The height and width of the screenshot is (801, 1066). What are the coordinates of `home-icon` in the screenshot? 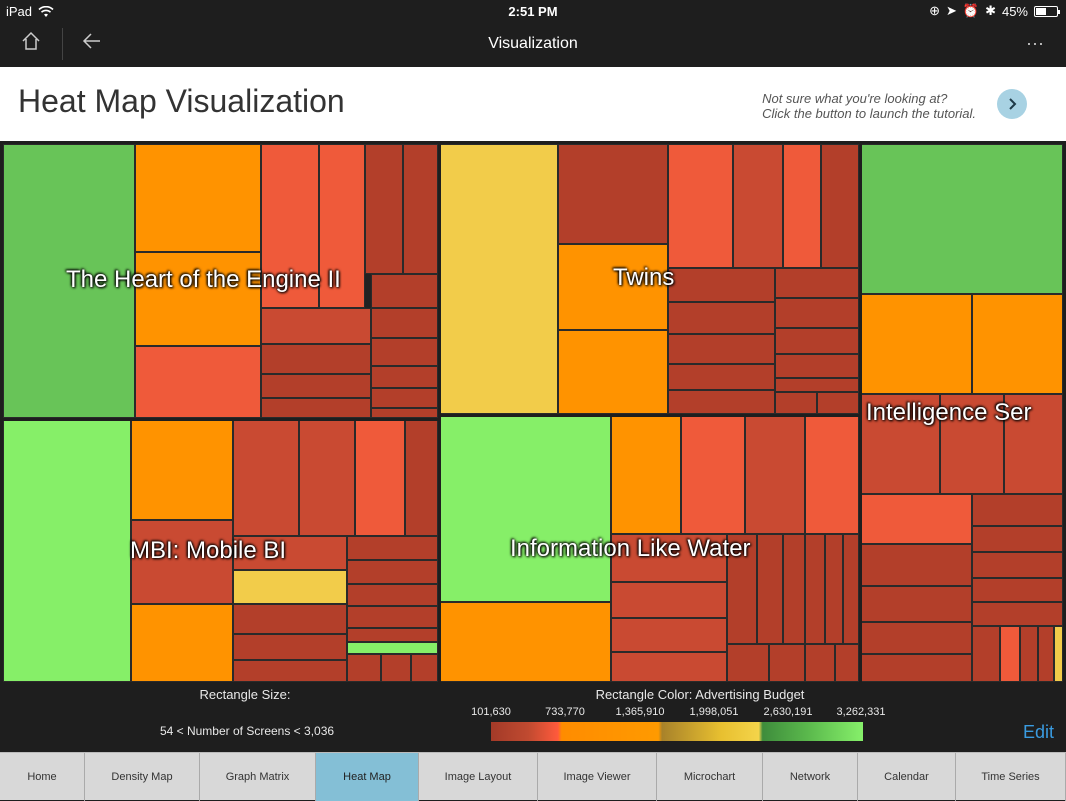 It's located at (31, 44).